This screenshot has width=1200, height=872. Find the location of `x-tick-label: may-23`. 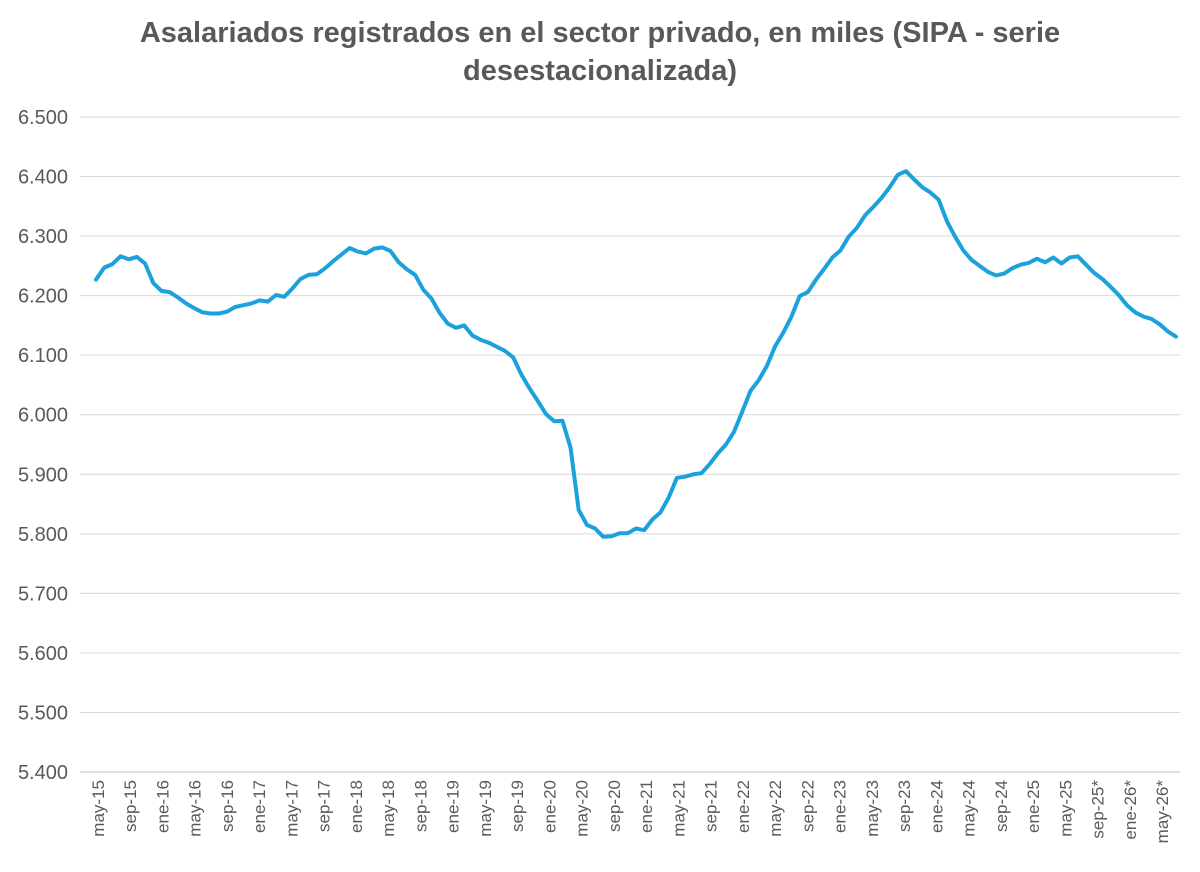

x-tick-label: may-23 is located at coordinates (872, 808).